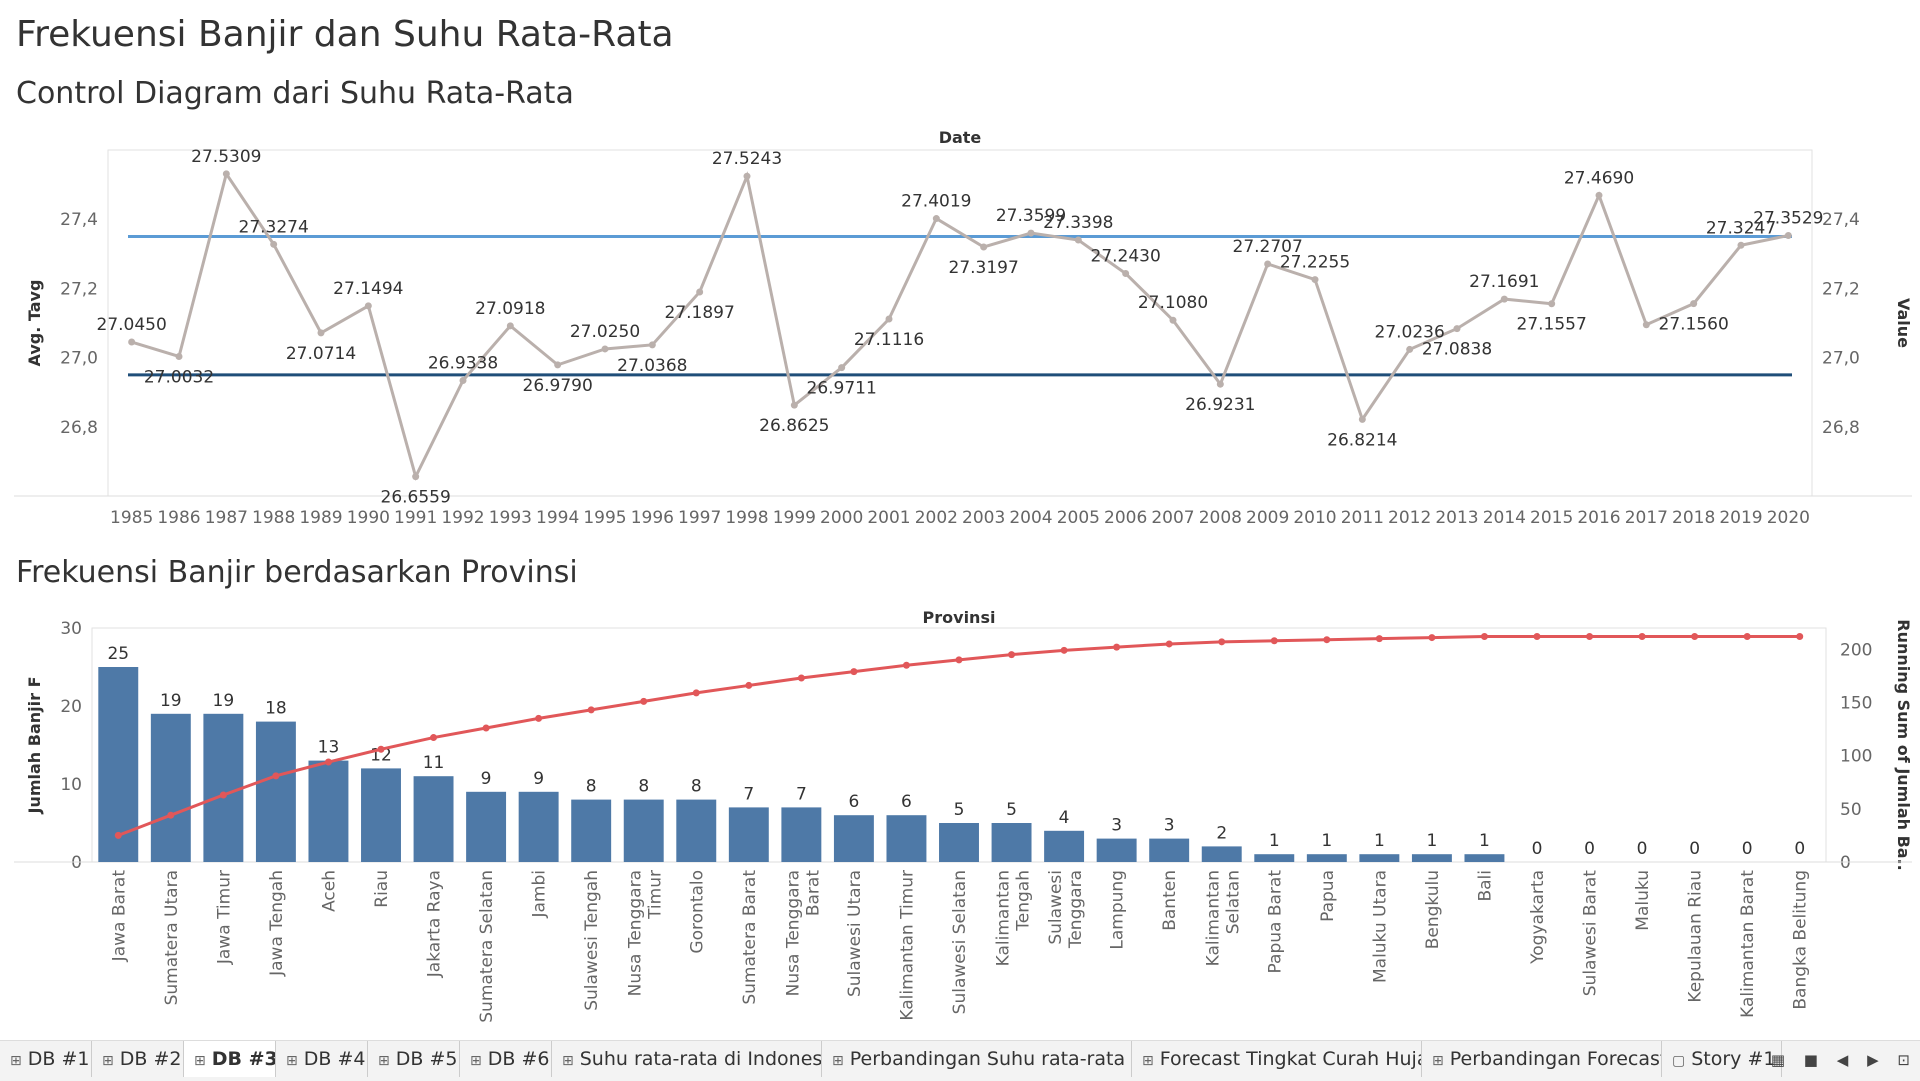  I want to click on y2-tick-label: 26,8, so click(1841, 428).